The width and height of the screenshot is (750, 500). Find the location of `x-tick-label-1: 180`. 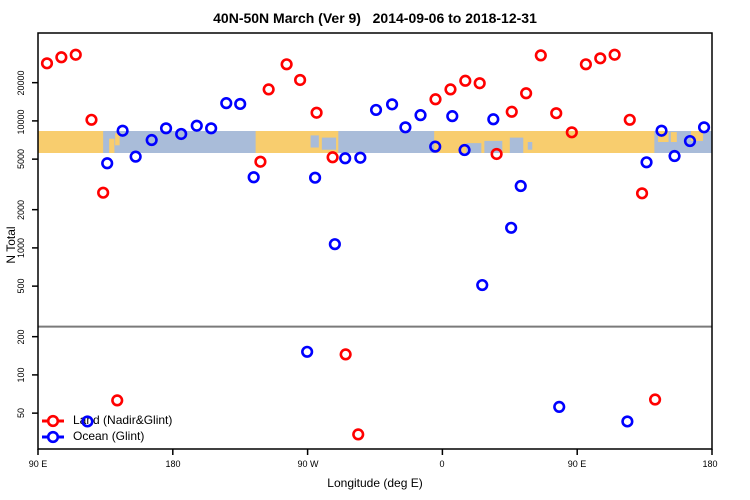

x-tick-label-1: 180 is located at coordinates (173, 464).